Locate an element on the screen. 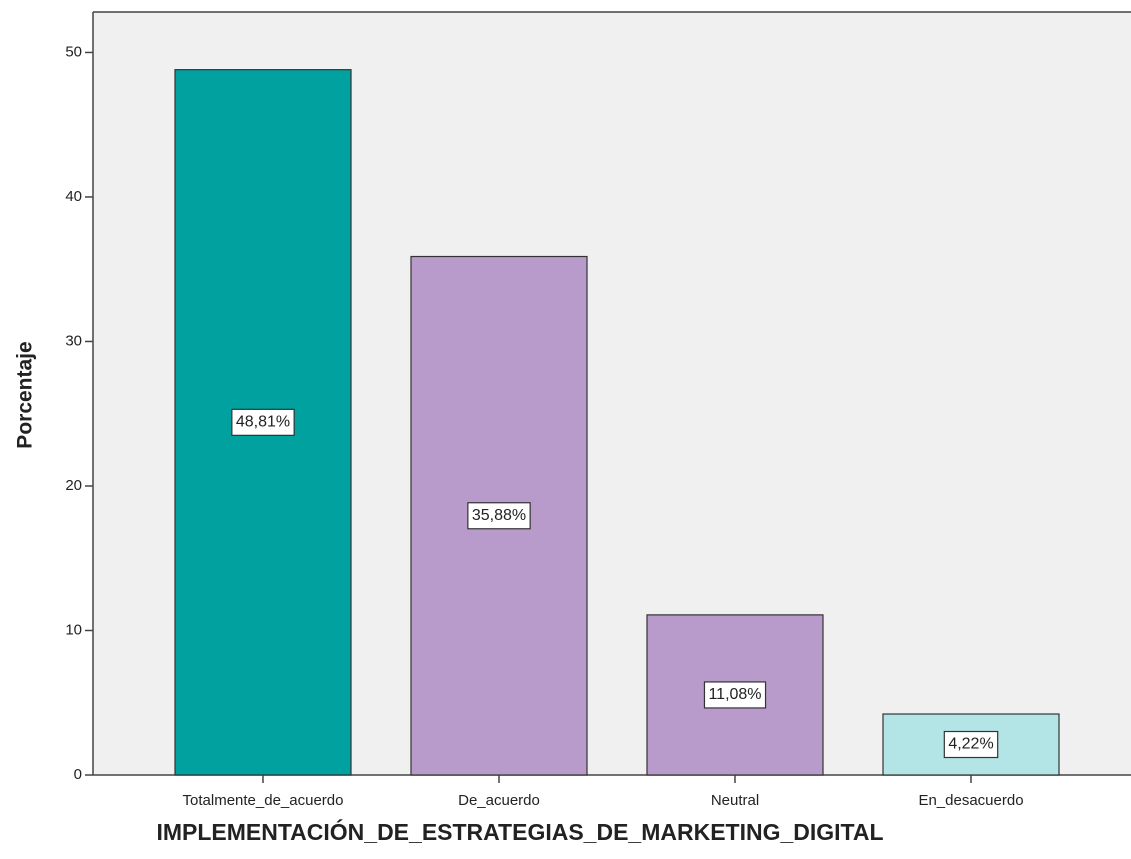  y-tick-label: 10 is located at coordinates (73, 629).